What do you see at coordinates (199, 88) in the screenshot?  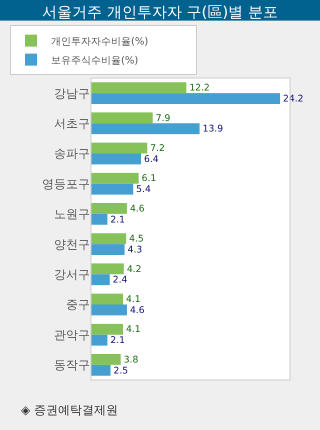 I see `data-label: 12.2` at bounding box center [199, 88].